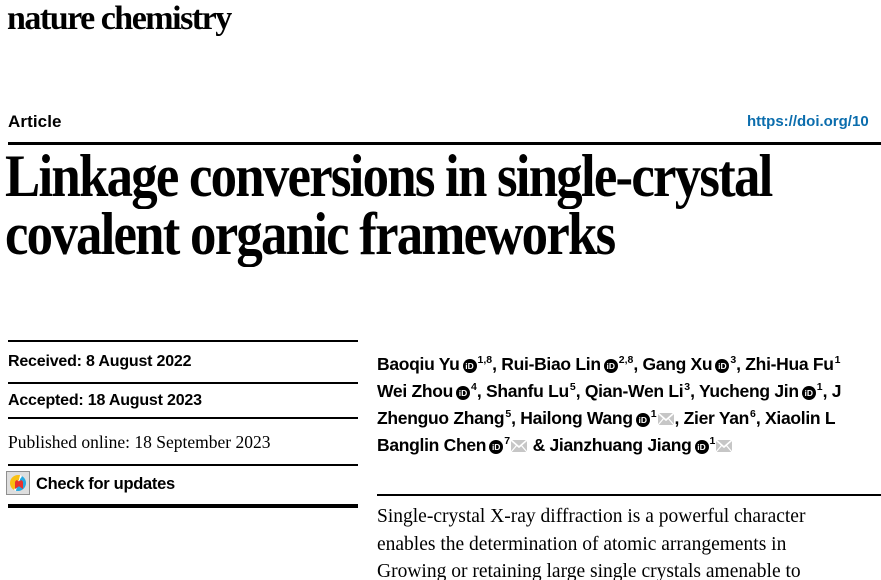 Image resolution: width=881 pixels, height=580 pixels. I want to click on author-name: Hailong Wang, so click(576, 418).